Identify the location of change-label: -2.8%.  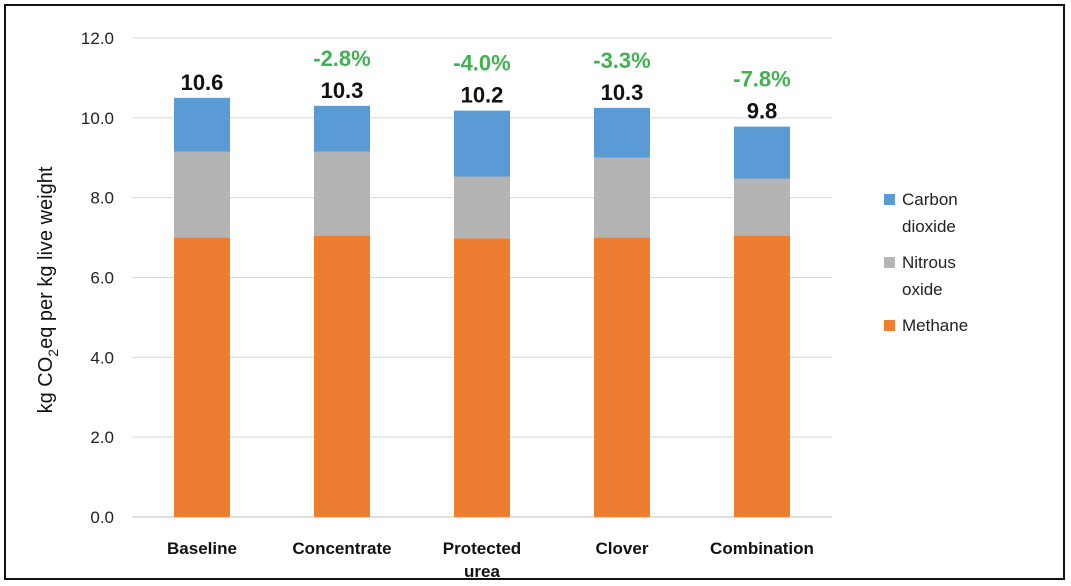
(341, 58).